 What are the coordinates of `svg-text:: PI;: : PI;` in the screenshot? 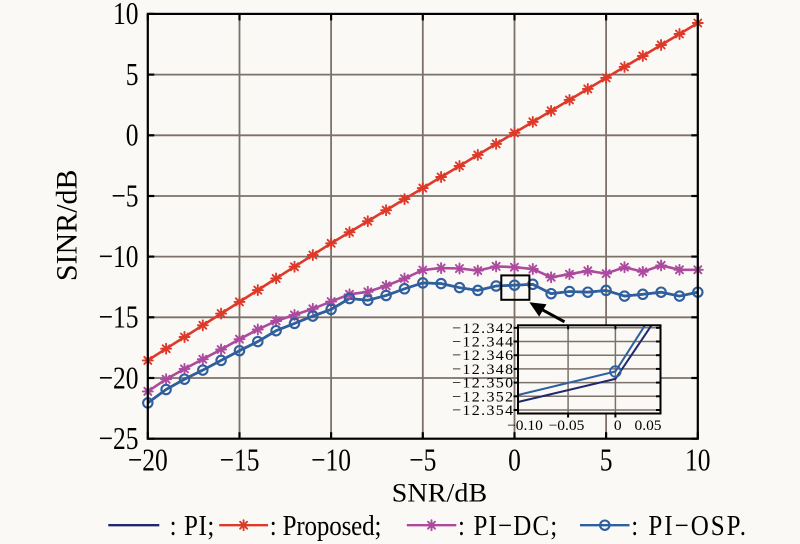 It's located at (192, 526).